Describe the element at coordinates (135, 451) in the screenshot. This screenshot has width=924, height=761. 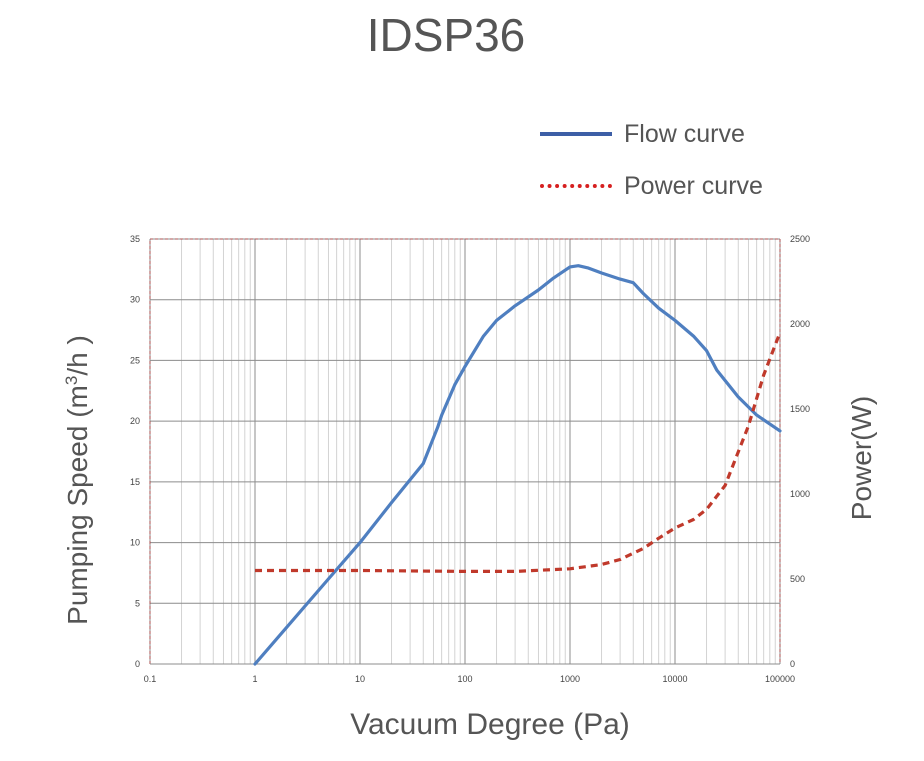
I see `y-left-tick-labels: 0 5 10 15 20 25 30 35` at that location.